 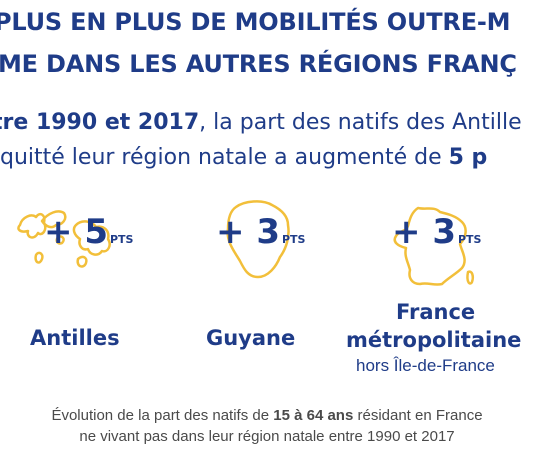 What do you see at coordinates (424, 232) in the screenshot?
I see `stat-france-value: + 3` at bounding box center [424, 232].